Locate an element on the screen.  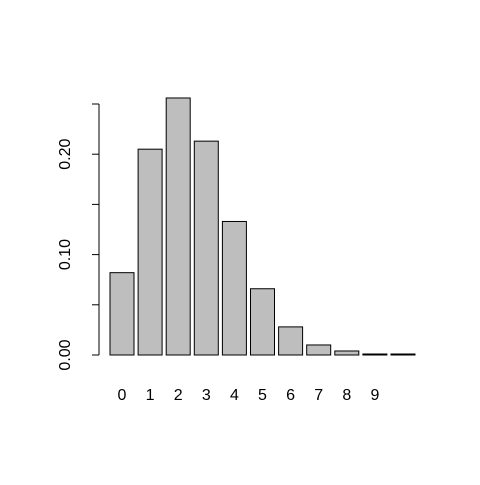
x-tick-label: 1 is located at coordinates (150, 395).